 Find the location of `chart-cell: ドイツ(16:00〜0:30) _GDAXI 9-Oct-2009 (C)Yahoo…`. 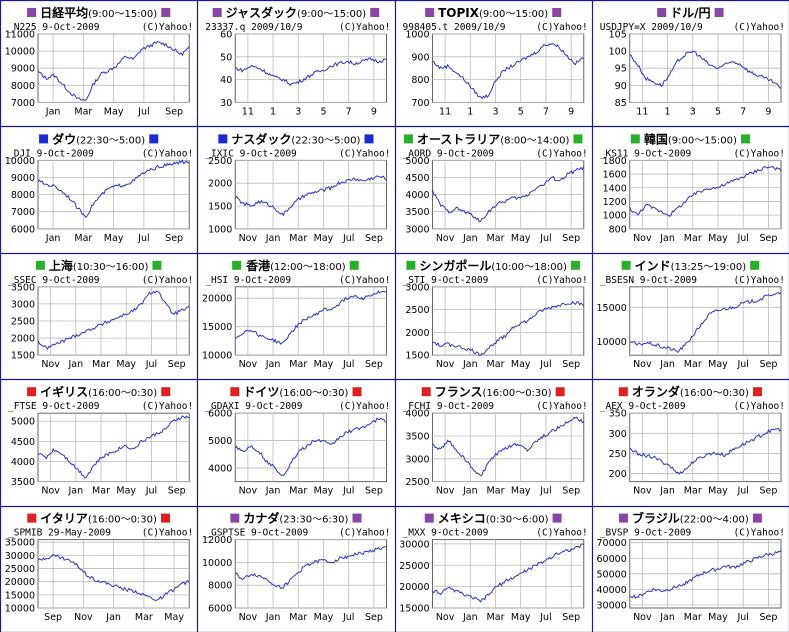

chart-cell: ドイツ(16:00〜0:30) _GDAXI 9-Oct-2009 (C)Yahoo… is located at coordinates (297, 440).